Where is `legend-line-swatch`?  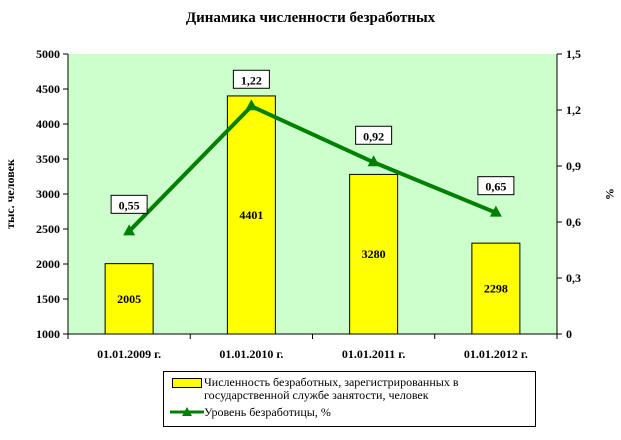
legend-line-swatch is located at coordinates (187, 411).